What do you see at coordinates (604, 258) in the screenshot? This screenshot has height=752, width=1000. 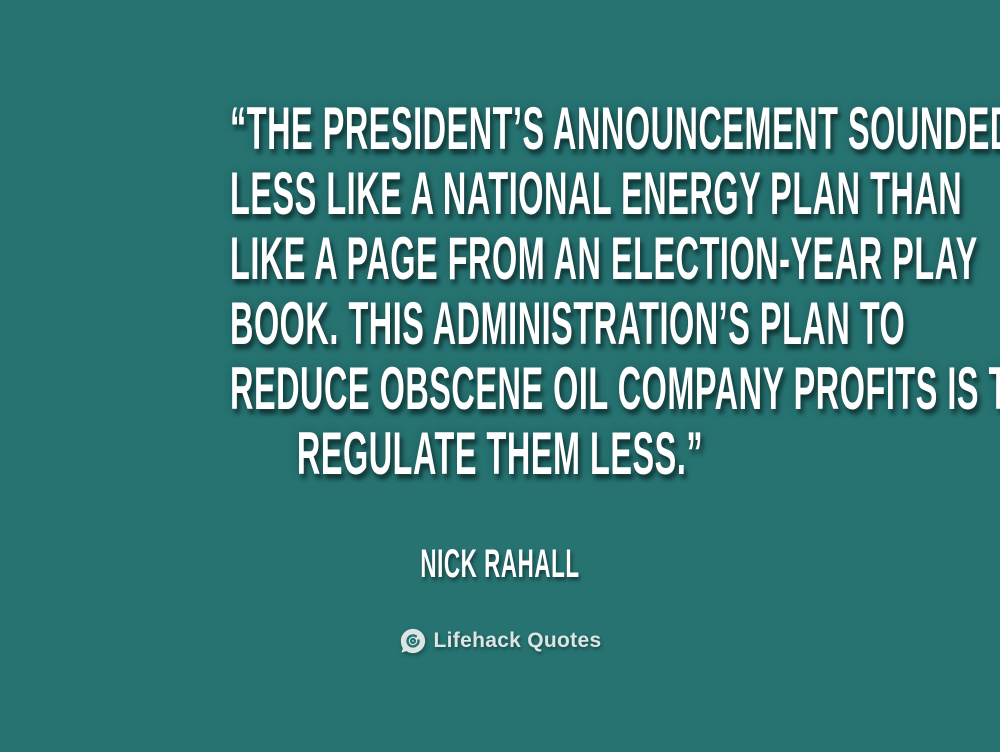 I see `quote-line: LIKE A PAGE FROM AN ELECTION-YEAR PLAY` at bounding box center [604, 258].